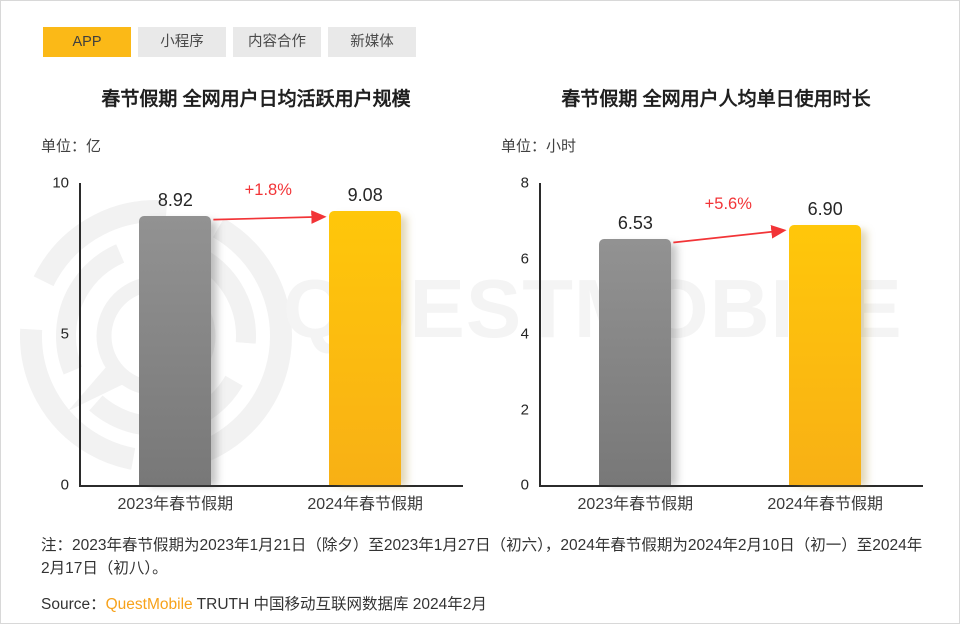 The width and height of the screenshot is (960, 624). What do you see at coordinates (71, 146) in the screenshot?
I see `unit-label: 单位：亿` at bounding box center [71, 146].